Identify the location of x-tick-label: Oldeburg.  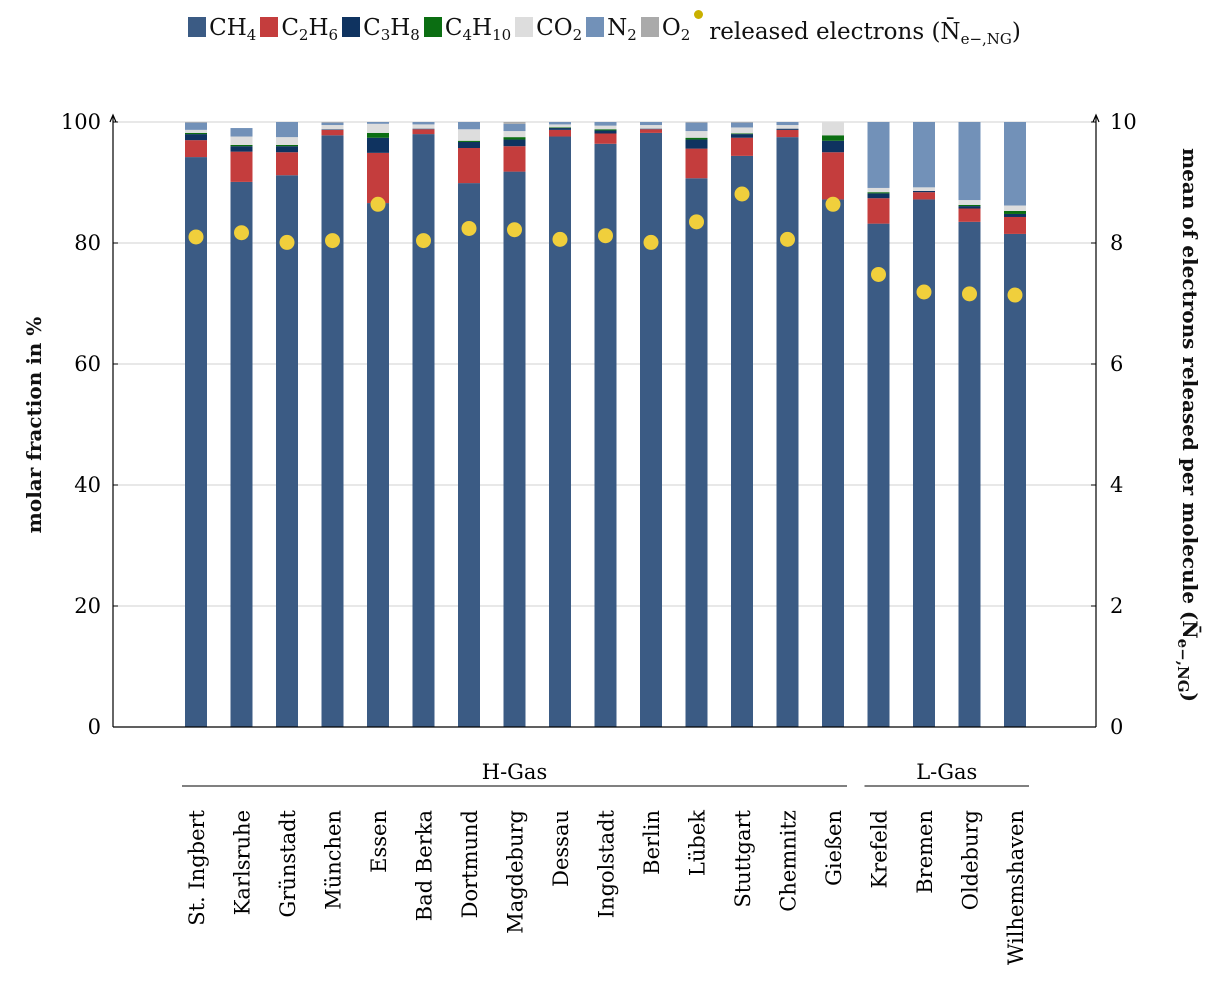
(971, 860).